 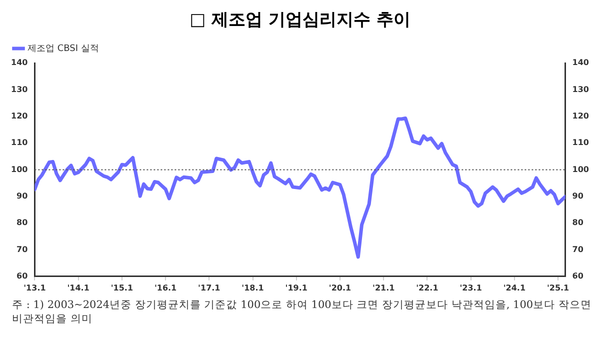 What do you see at coordinates (578, 275) in the screenshot?
I see `y2-tick-label: 60` at bounding box center [578, 275].